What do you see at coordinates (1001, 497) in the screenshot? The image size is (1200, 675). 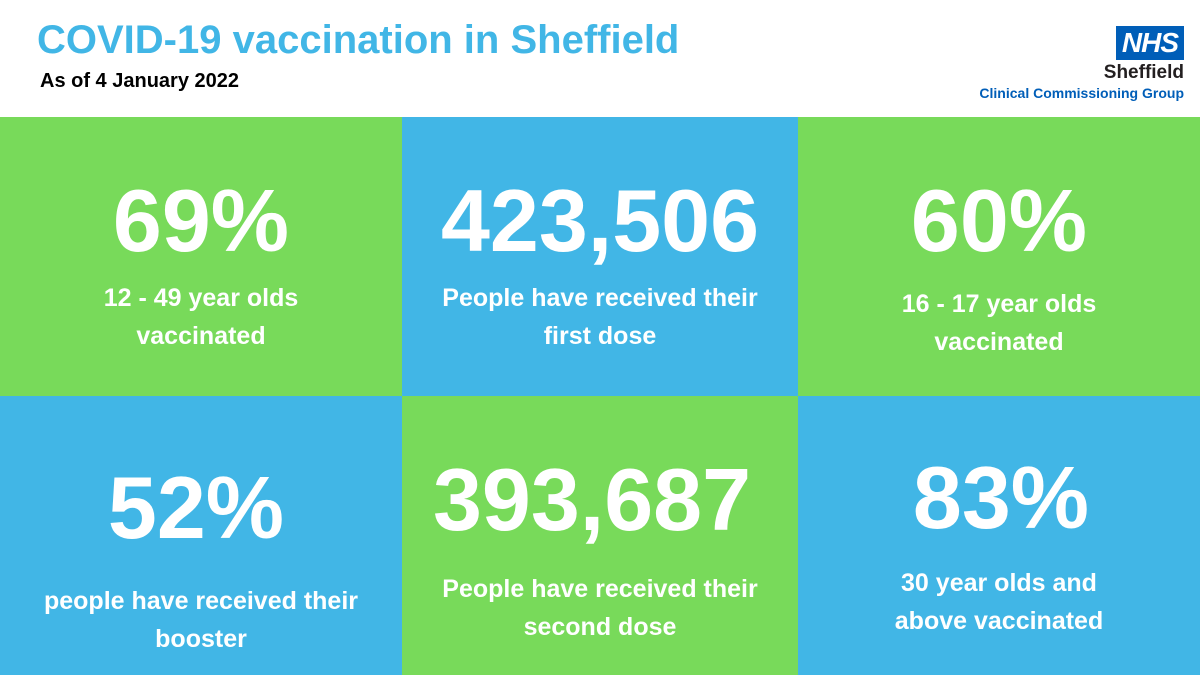 I see `stat-value: 83%` at bounding box center [1001, 497].